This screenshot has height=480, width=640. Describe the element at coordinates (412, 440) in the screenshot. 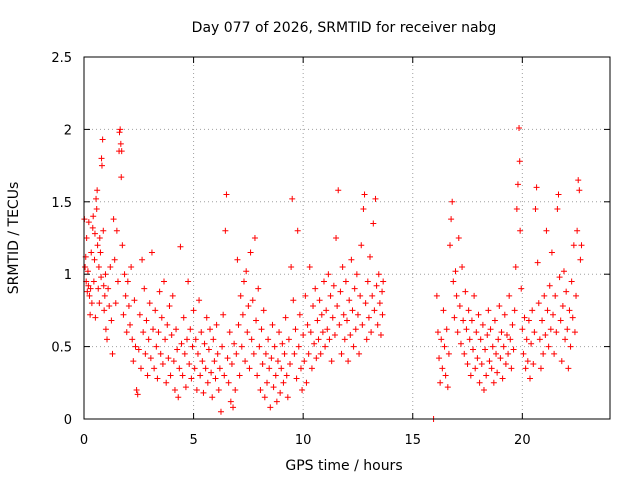

I see `x-tick-label: 15` at that location.